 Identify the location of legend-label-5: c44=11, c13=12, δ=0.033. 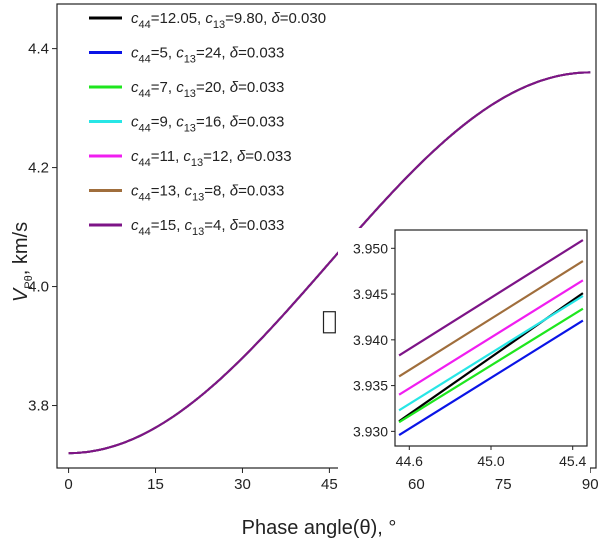
(211, 158).